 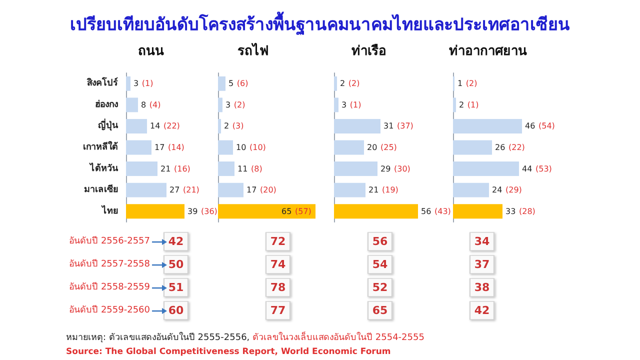 What do you see at coordinates (165, 126) in the screenshot?
I see `data-label: 14 (22)` at bounding box center [165, 126].